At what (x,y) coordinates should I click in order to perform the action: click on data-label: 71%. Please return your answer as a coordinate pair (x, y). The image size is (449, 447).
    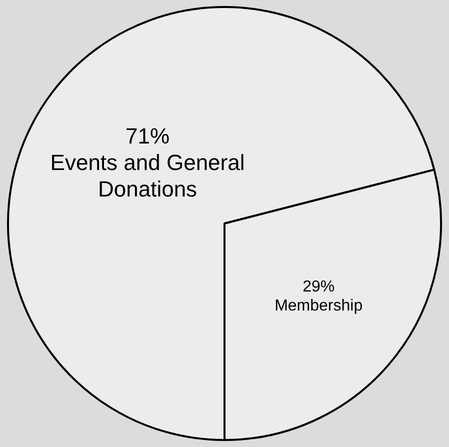
    Looking at the image, I should click on (147, 135).